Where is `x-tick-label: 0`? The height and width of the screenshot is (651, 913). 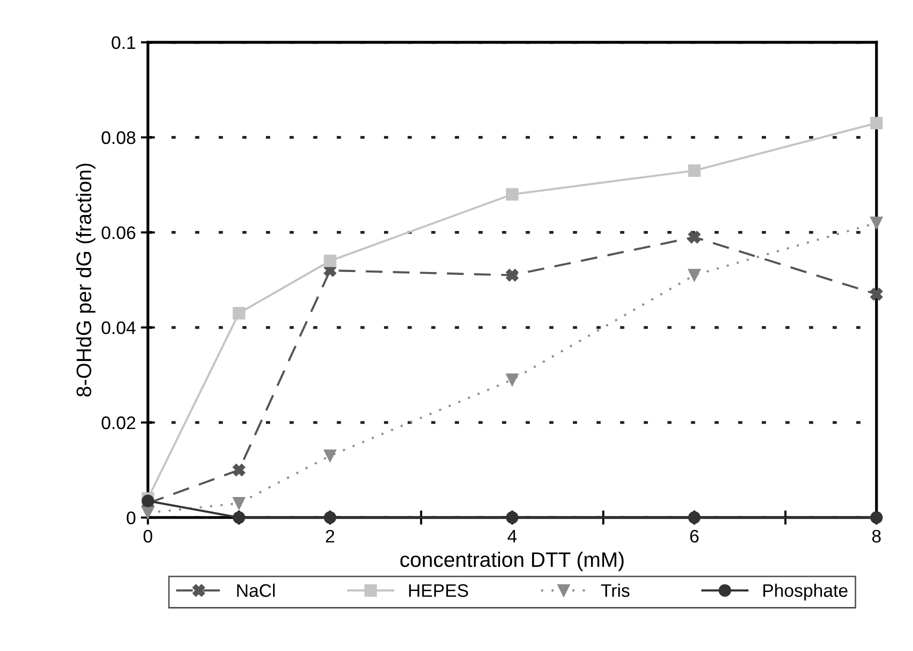
x-tick-label: 0 is located at coordinates (148, 536).